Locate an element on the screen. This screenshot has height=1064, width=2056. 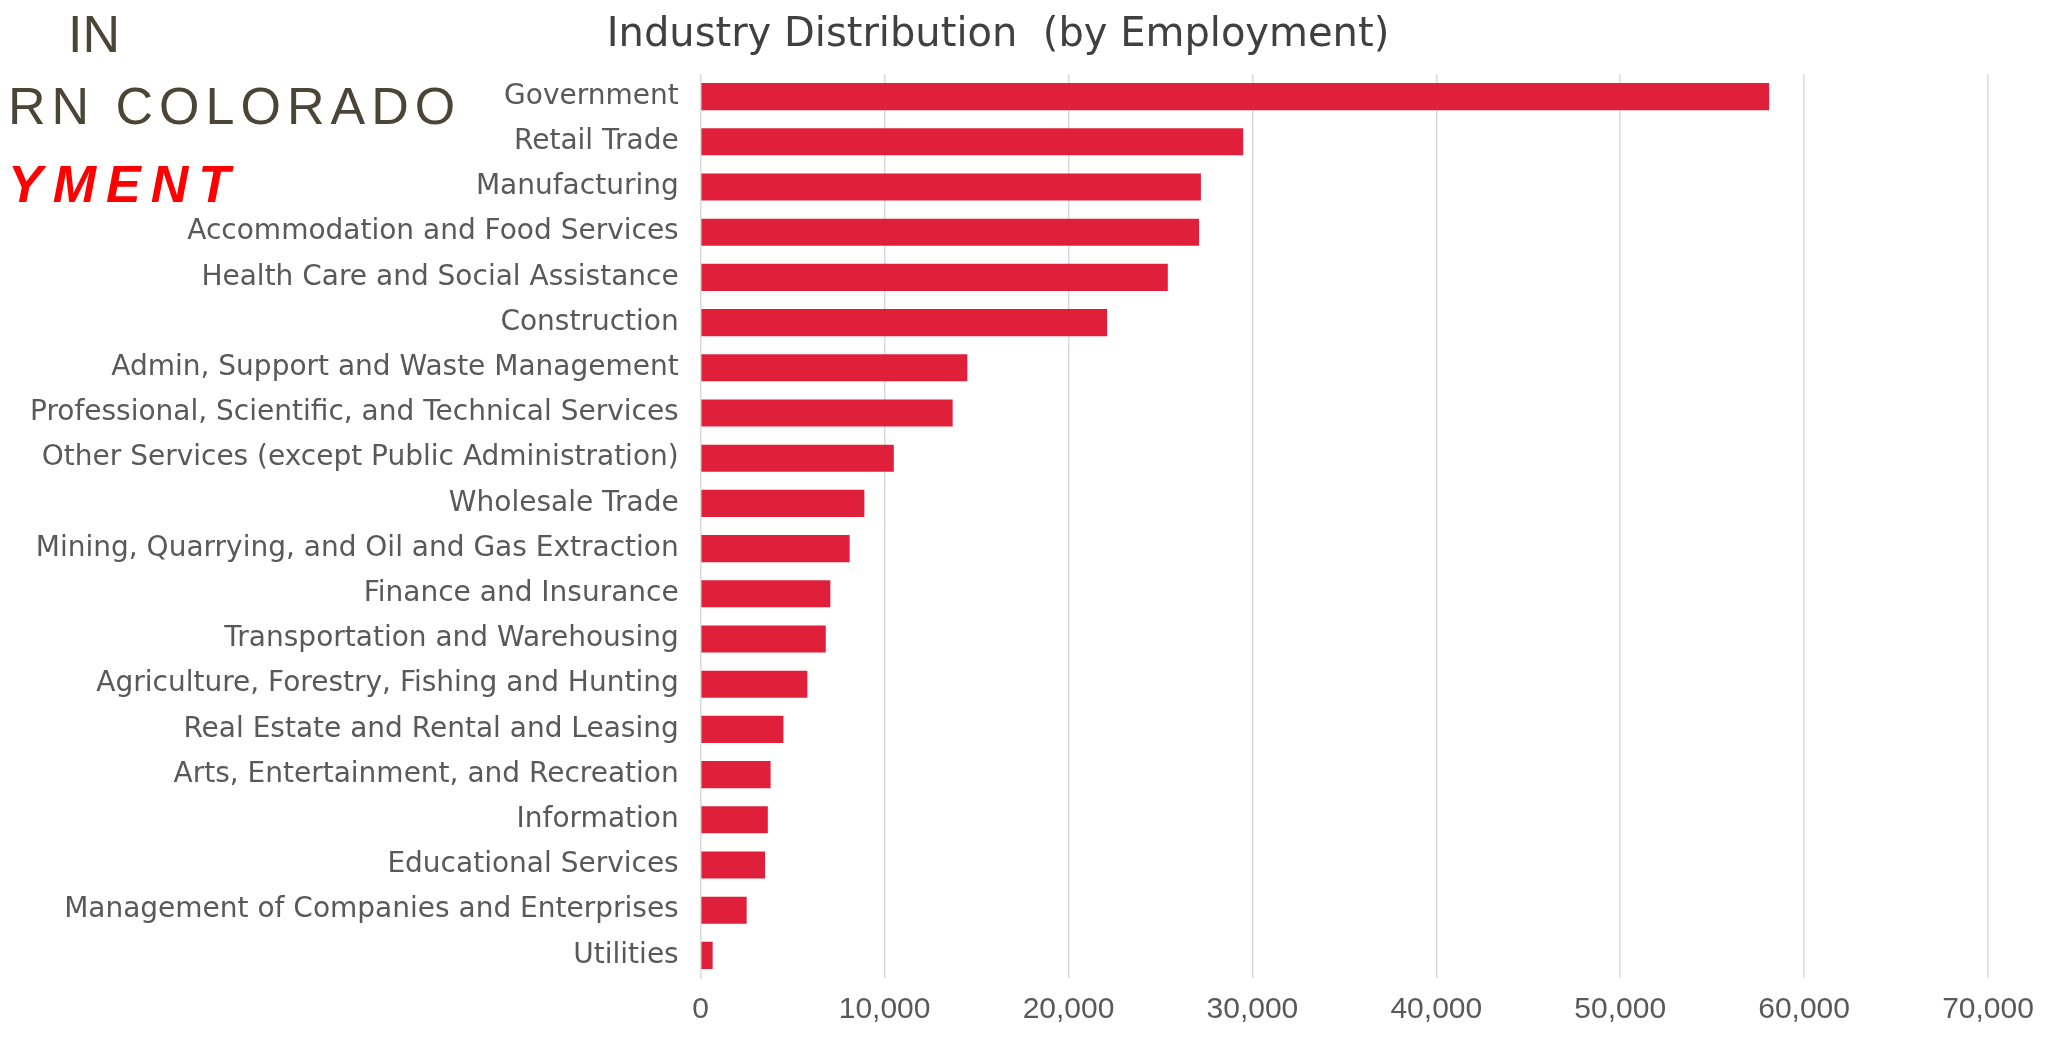
text: IN is located at coordinates (94, 34).